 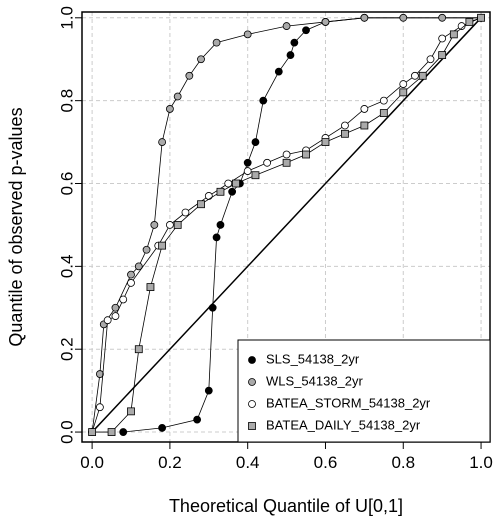 I want to click on x-tick-label: 0.2, so click(x=170, y=462).